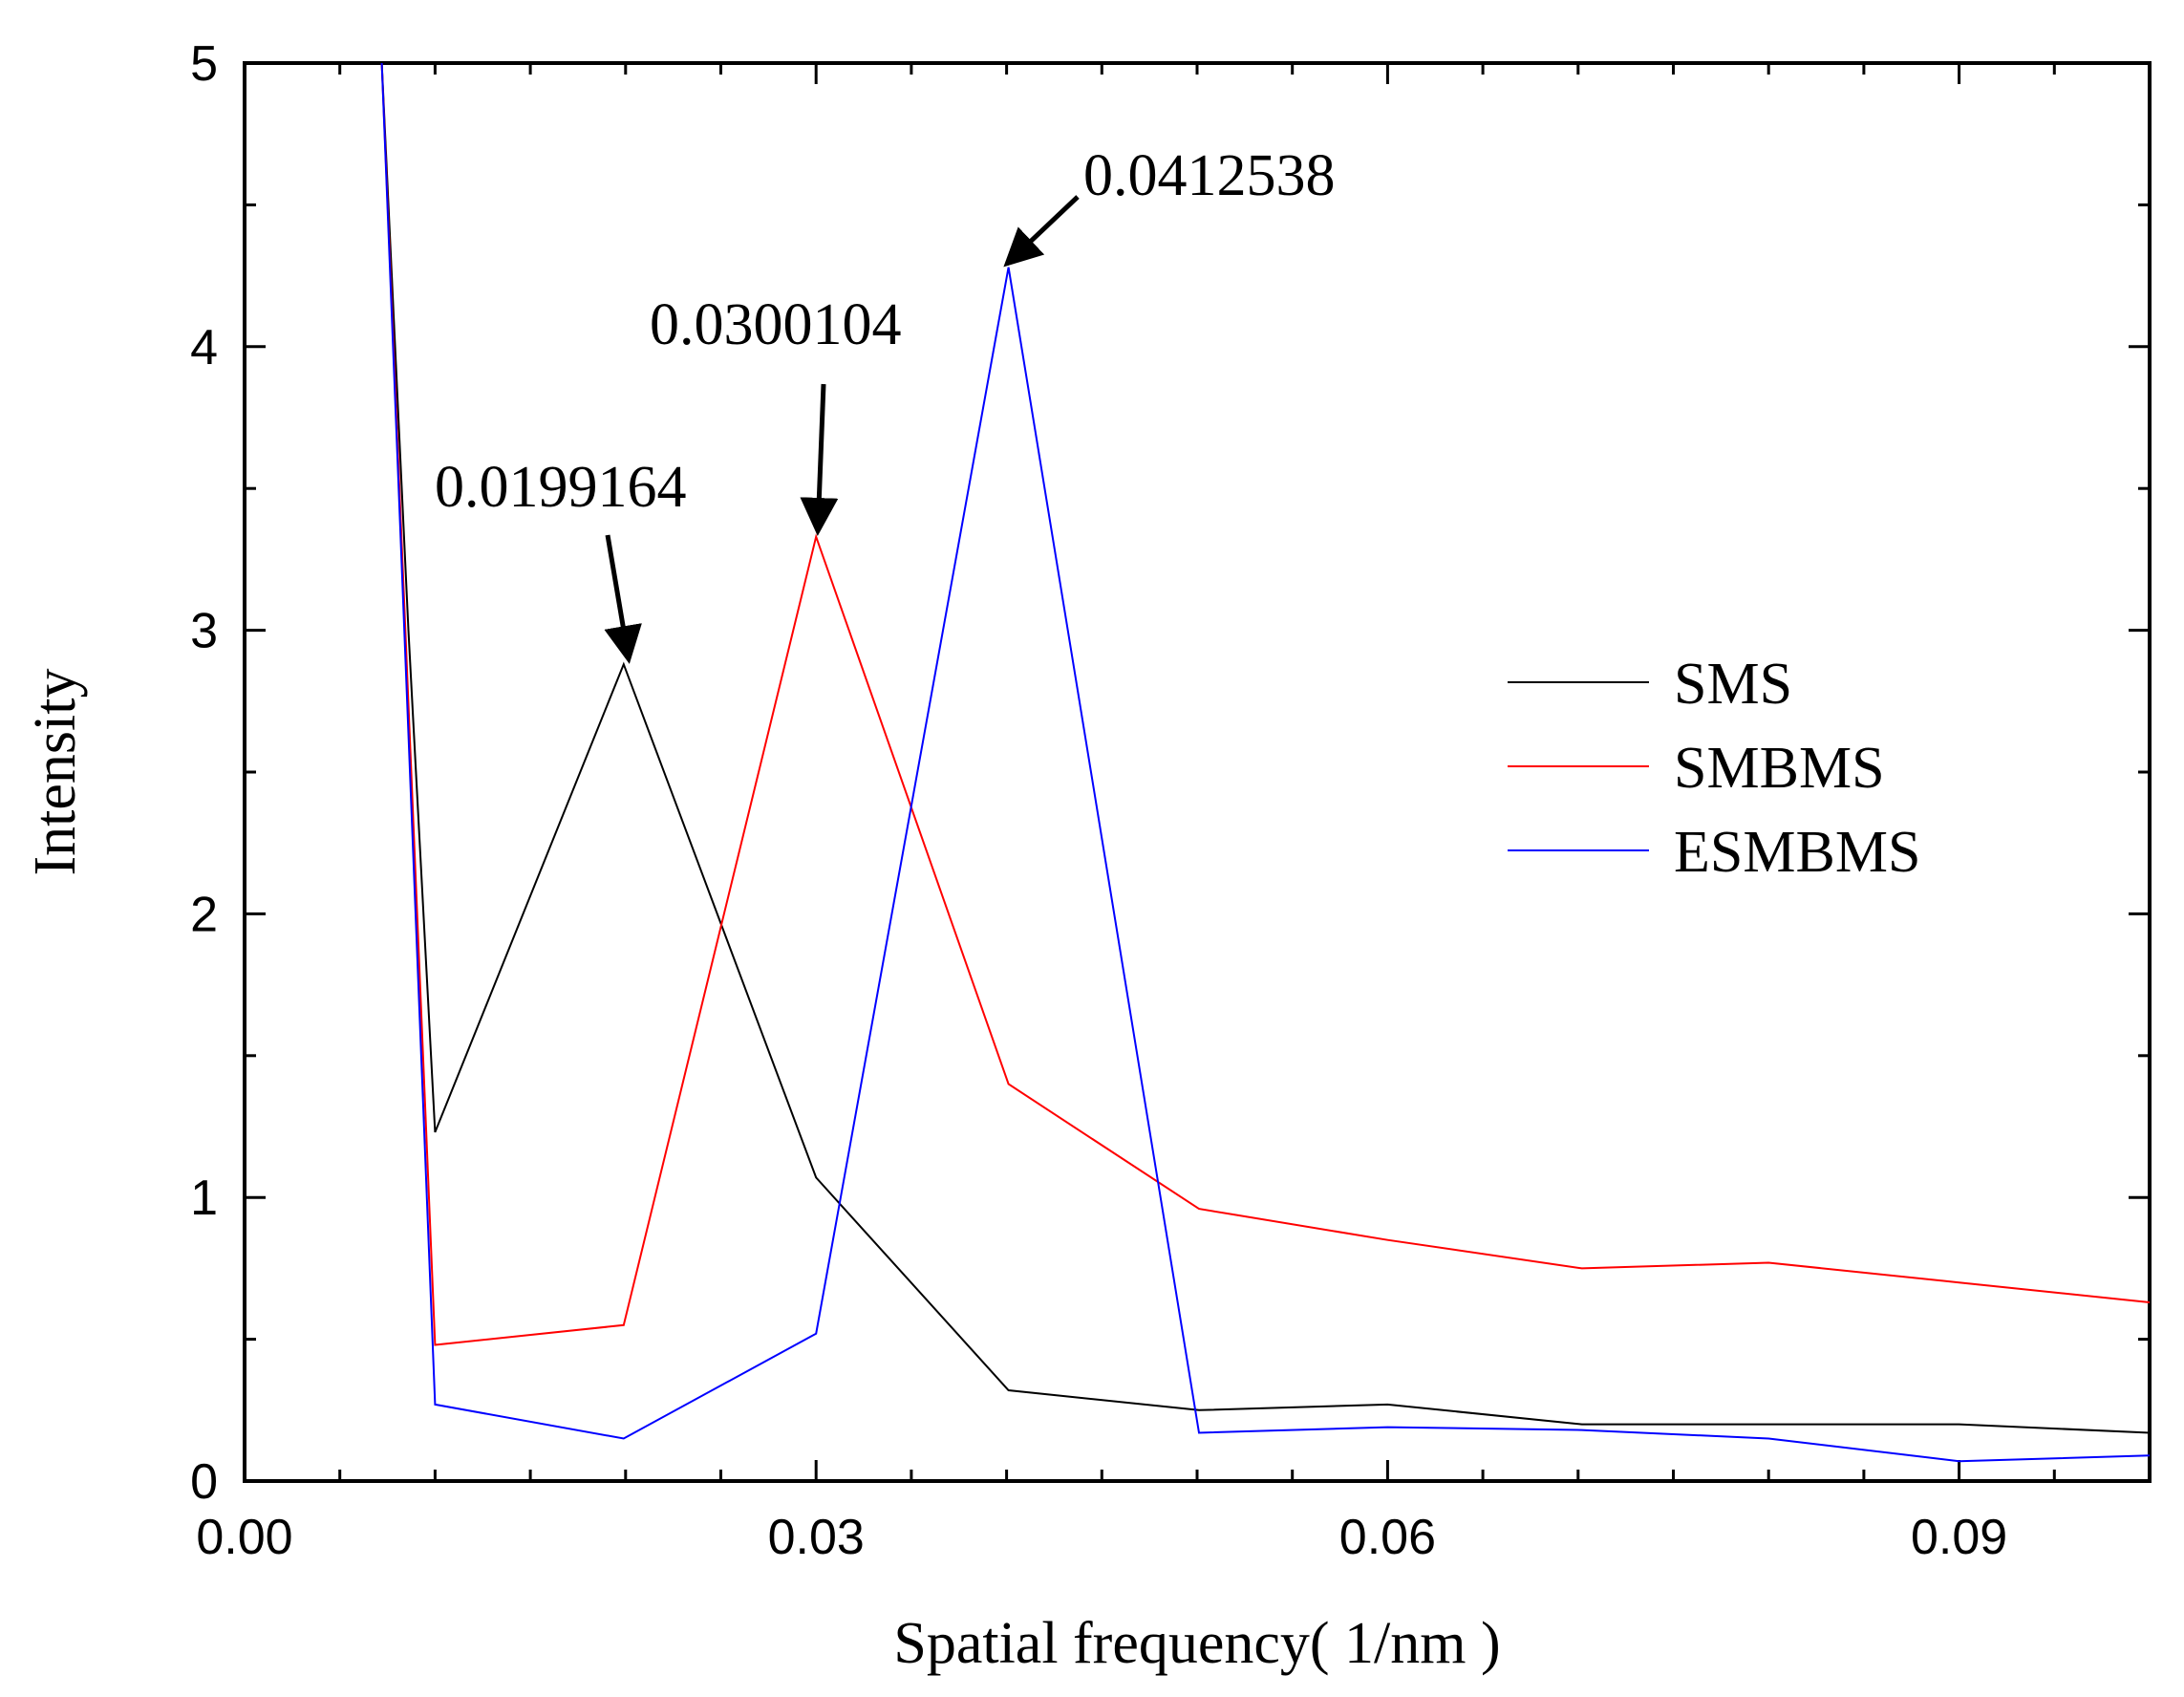  What do you see at coordinates (204, 632) in the screenshot?
I see `y-tick-label: 3` at bounding box center [204, 632].